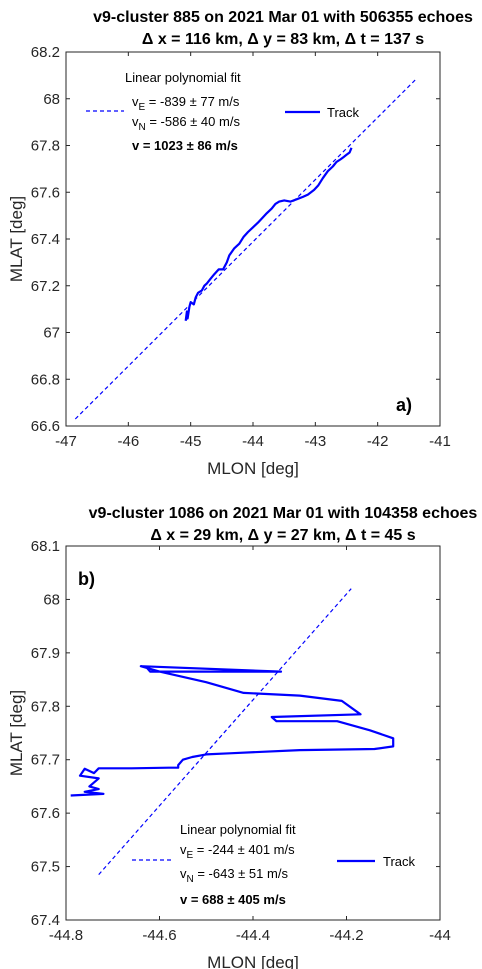 This screenshot has width=482, height=969. I want to click on x-tick-label: -44.8, so click(66, 935).